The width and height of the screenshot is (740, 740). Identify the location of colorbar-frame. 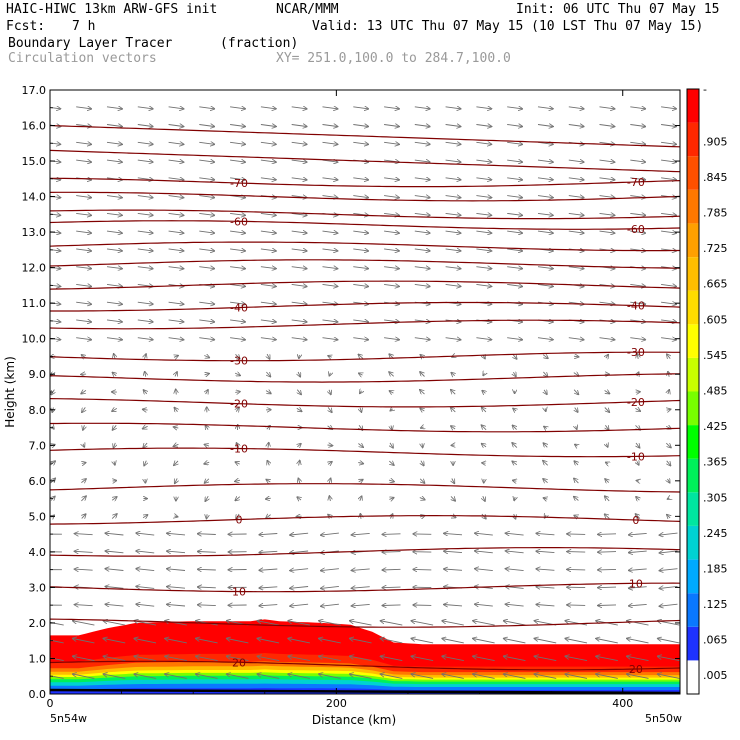
(693, 391).